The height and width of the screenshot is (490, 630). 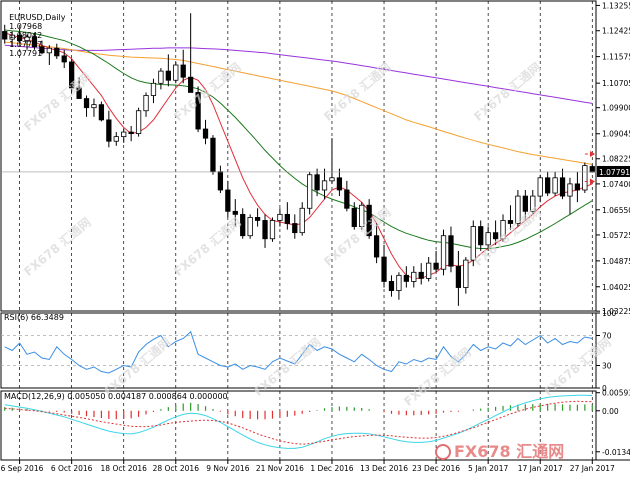 What do you see at coordinates (609, 313) in the screenshot?
I see `rsi-axis-label: 100` at bounding box center [609, 313].